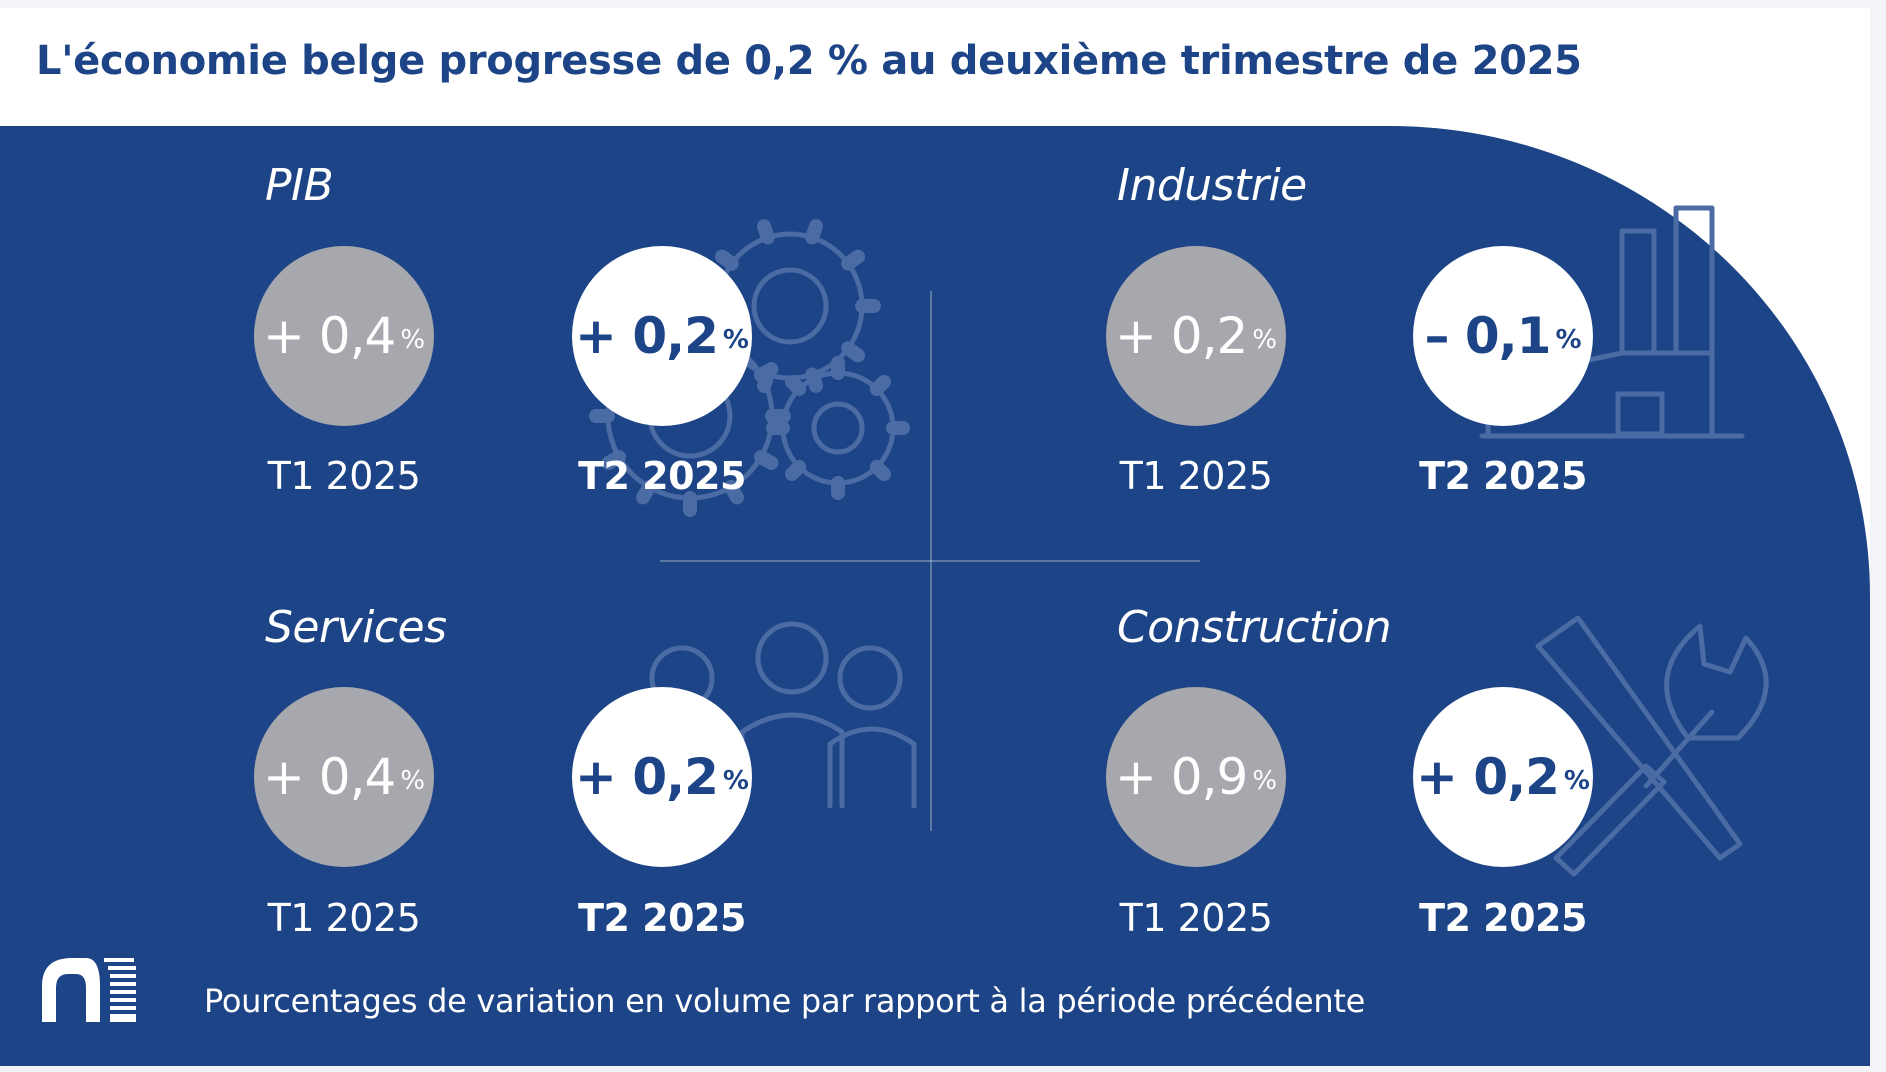  Describe the element at coordinates (1265, 340) in the screenshot. I see `industrie-t1-unit: %` at that location.